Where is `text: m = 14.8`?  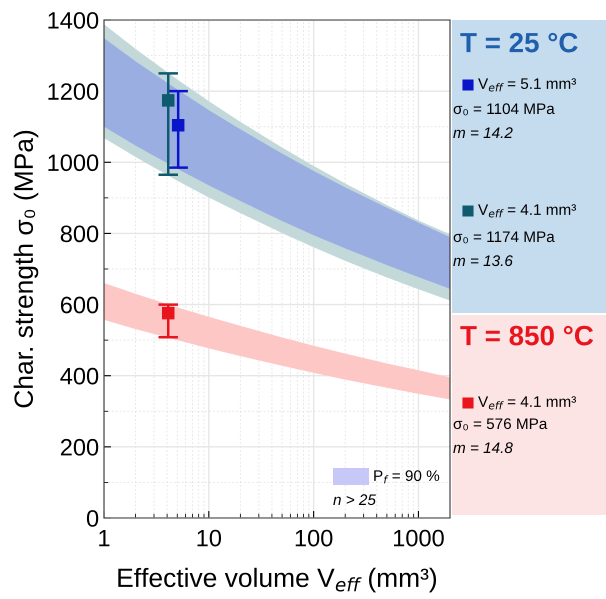
text: m = 14.8 is located at coordinates (483, 448).